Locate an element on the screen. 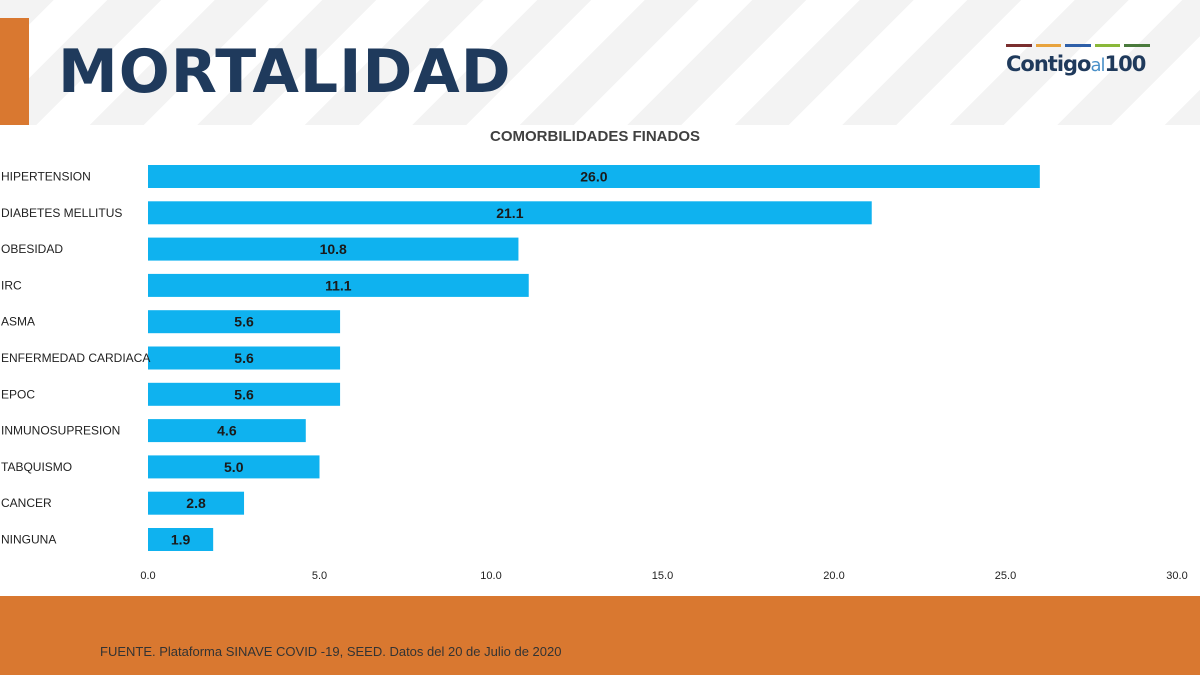 The width and height of the screenshot is (1200, 675). data-label: 2.8 is located at coordinates (196, 503).